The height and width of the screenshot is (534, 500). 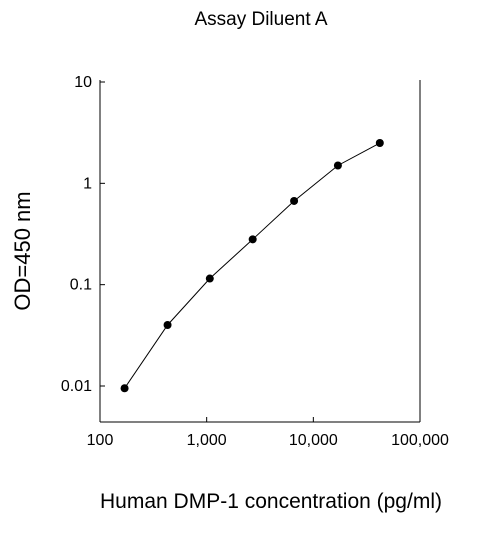 I want to click on x-tick-label: 100, so click(x=100, y=440).